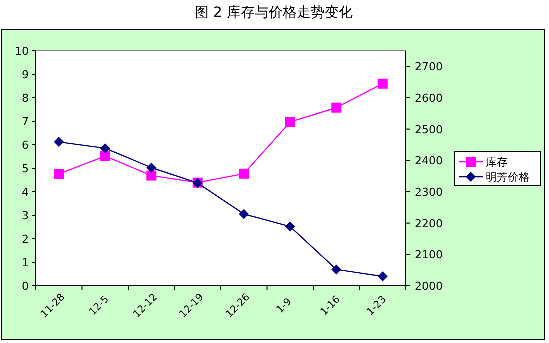  Describe the element at coordinates (25, 263) in the screenshot. I see `y-tick-label: 1` at that location.